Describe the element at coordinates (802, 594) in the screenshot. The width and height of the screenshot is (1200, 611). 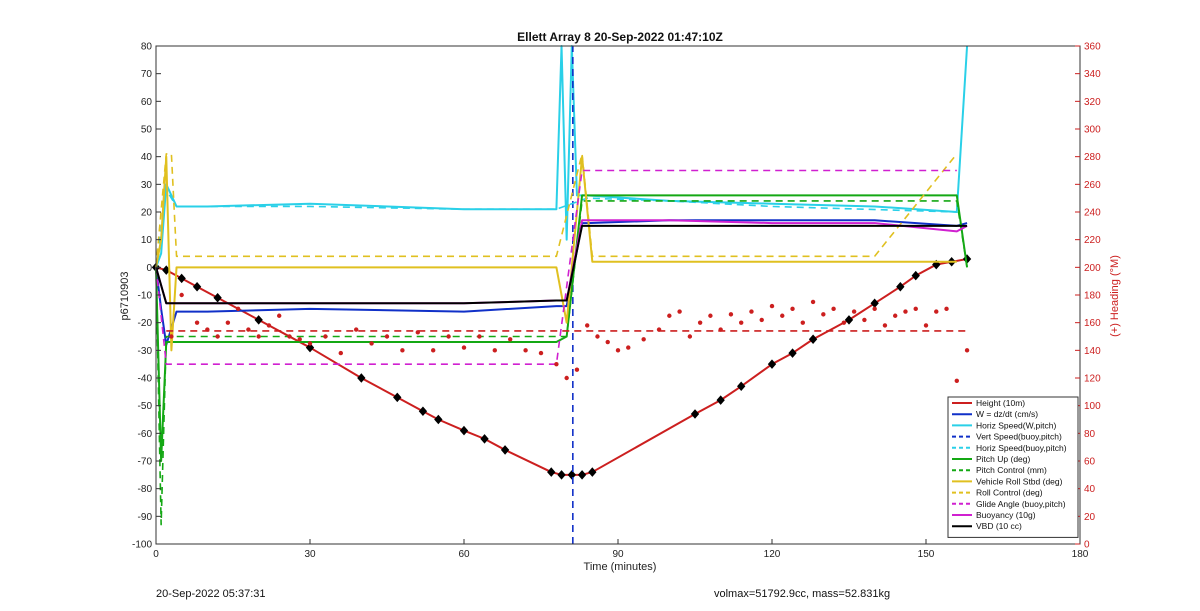
I see `footer-volmax-mass: volmax=51792.9cc, mass=52.831kg` at that location.